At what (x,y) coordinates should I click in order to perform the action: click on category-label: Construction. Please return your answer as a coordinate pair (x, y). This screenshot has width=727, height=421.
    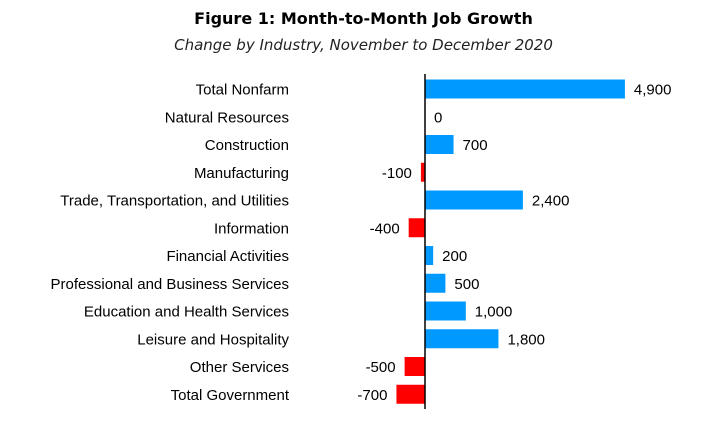
    Looking at the image, I should click on (247, 145).